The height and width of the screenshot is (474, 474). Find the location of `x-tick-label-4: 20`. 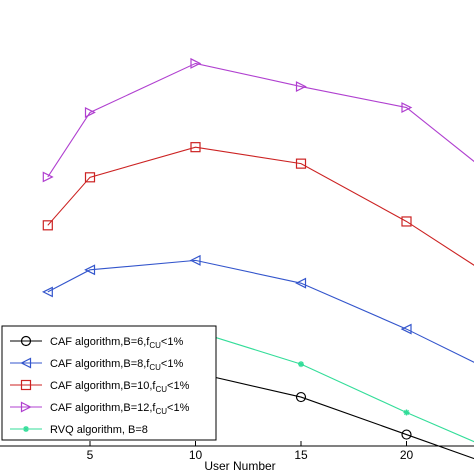

x-tick-label-4: 20 is located at coordinates (407, 455).